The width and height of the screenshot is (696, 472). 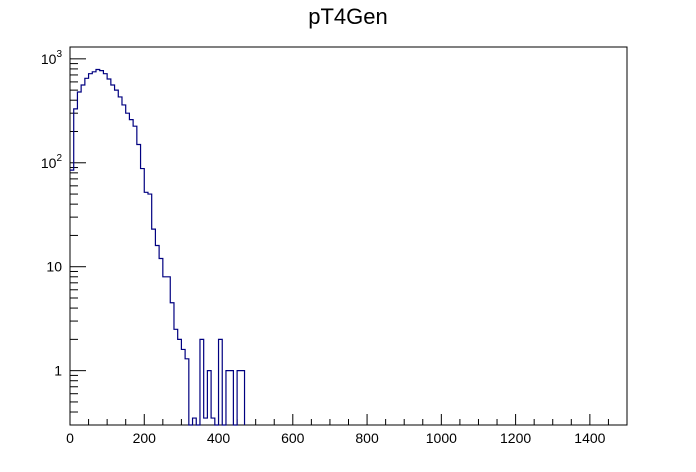 I want to click on x-axis: 0 200 400 600 800 1000 1200 1400, so click(x=347, y=430).